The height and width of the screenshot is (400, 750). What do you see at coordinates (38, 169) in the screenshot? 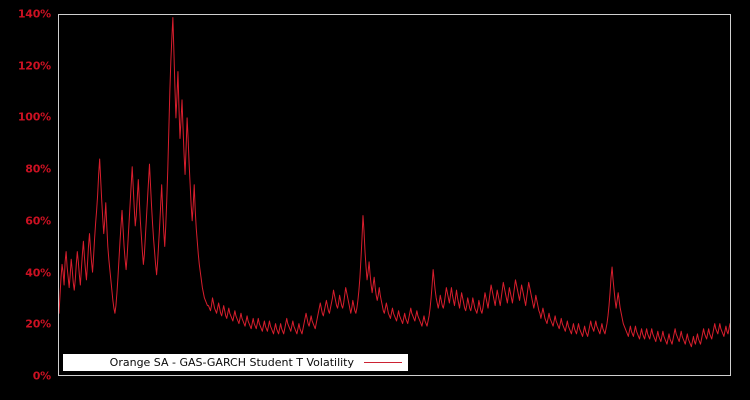
I see `y-tick-label-80: 80%` at bounding box center [38, 169].